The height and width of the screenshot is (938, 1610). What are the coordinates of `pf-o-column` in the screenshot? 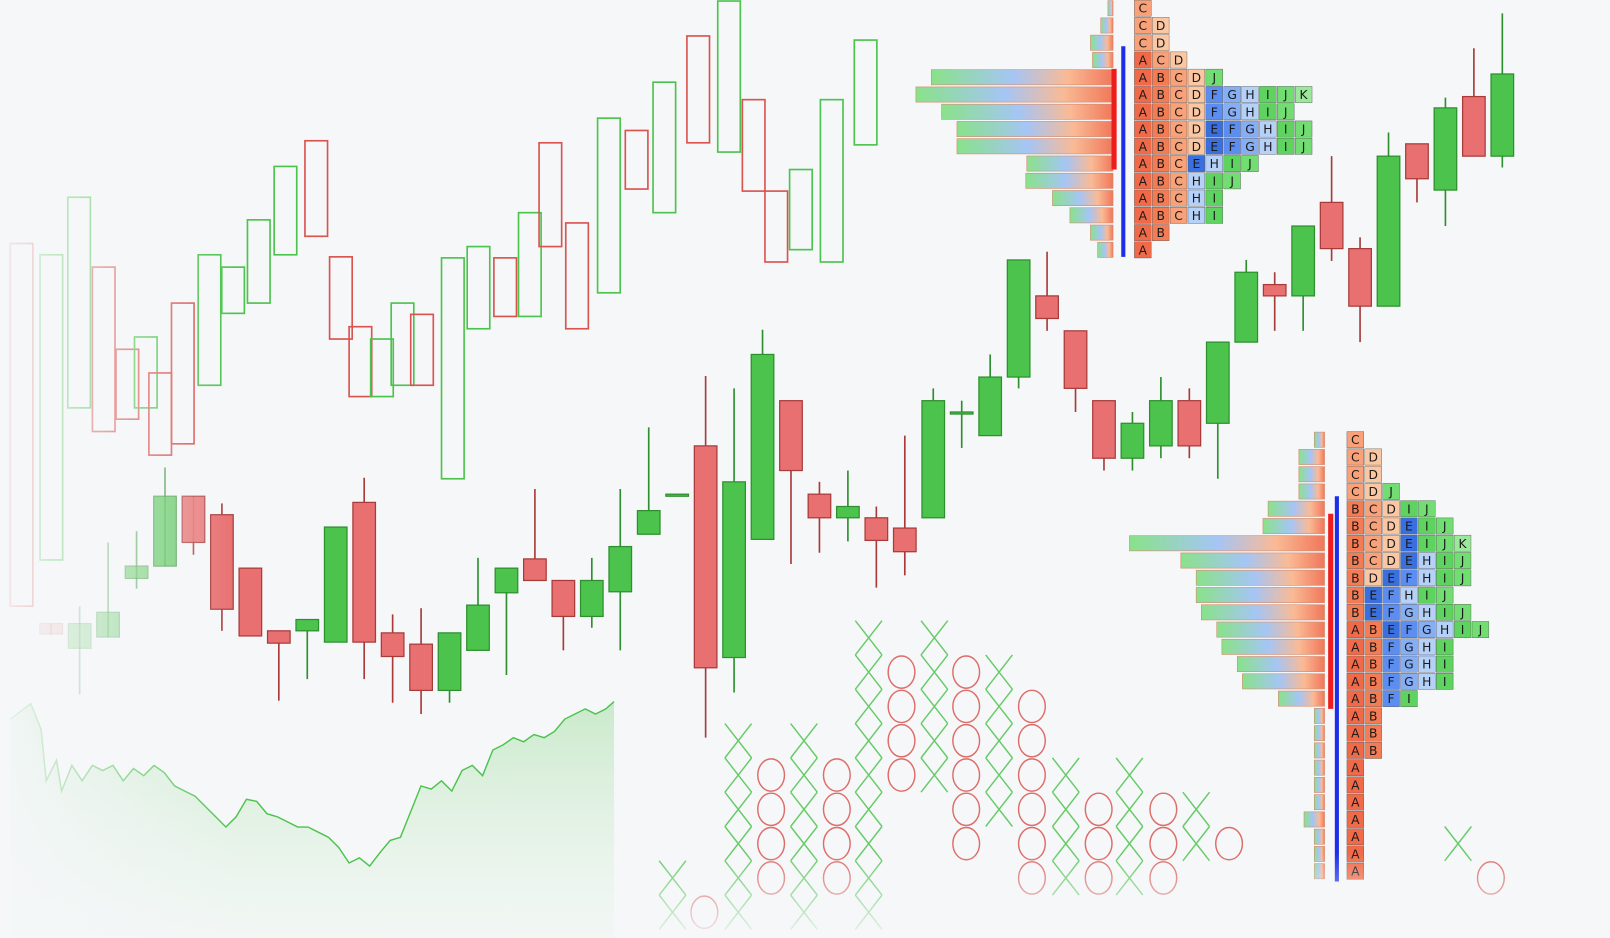 It's located at (901, 723).